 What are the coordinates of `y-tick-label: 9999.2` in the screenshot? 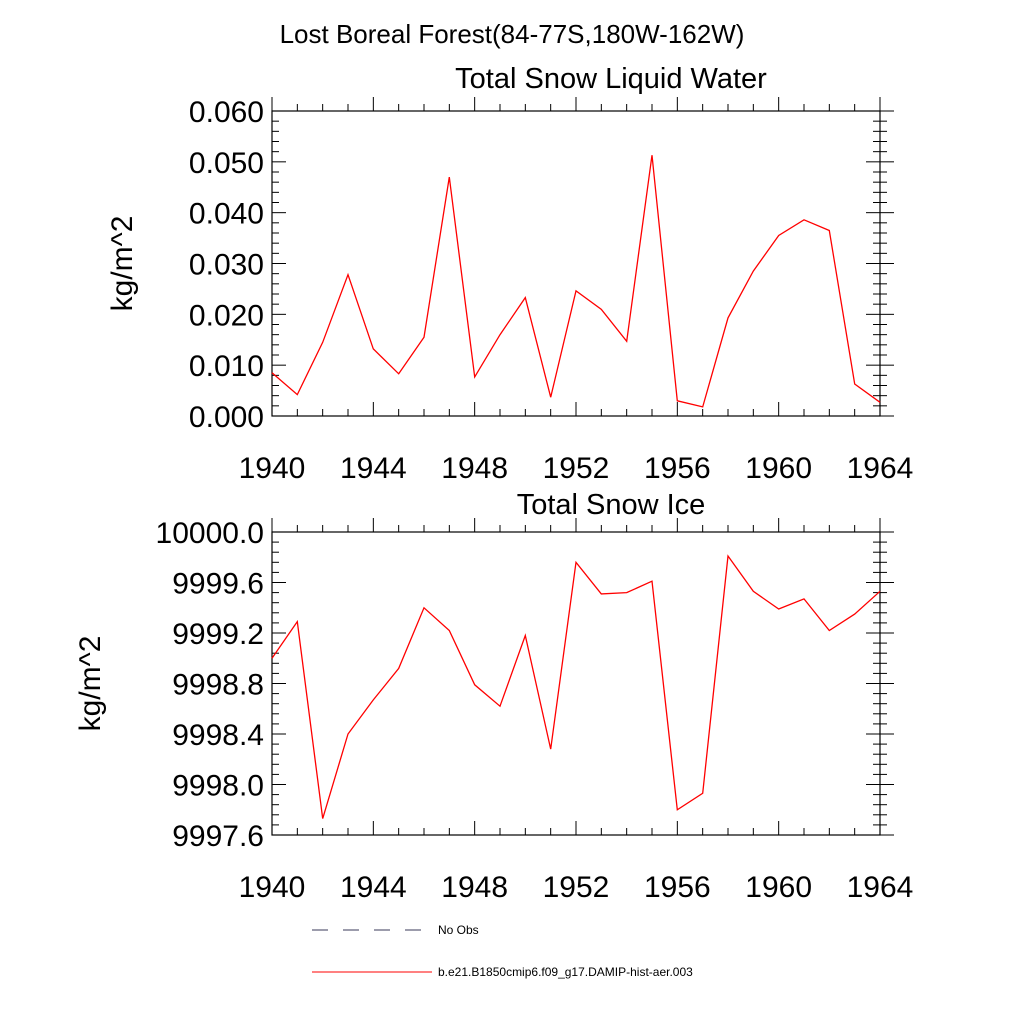 It's located at (218, 634).